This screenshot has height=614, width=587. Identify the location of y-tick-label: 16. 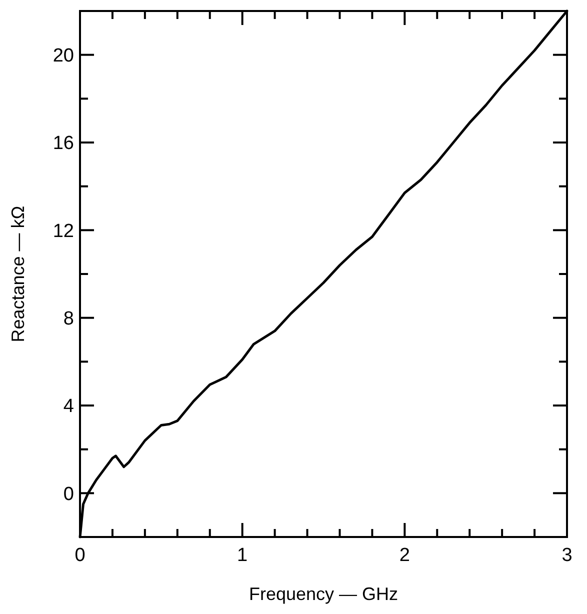
(63, 143).